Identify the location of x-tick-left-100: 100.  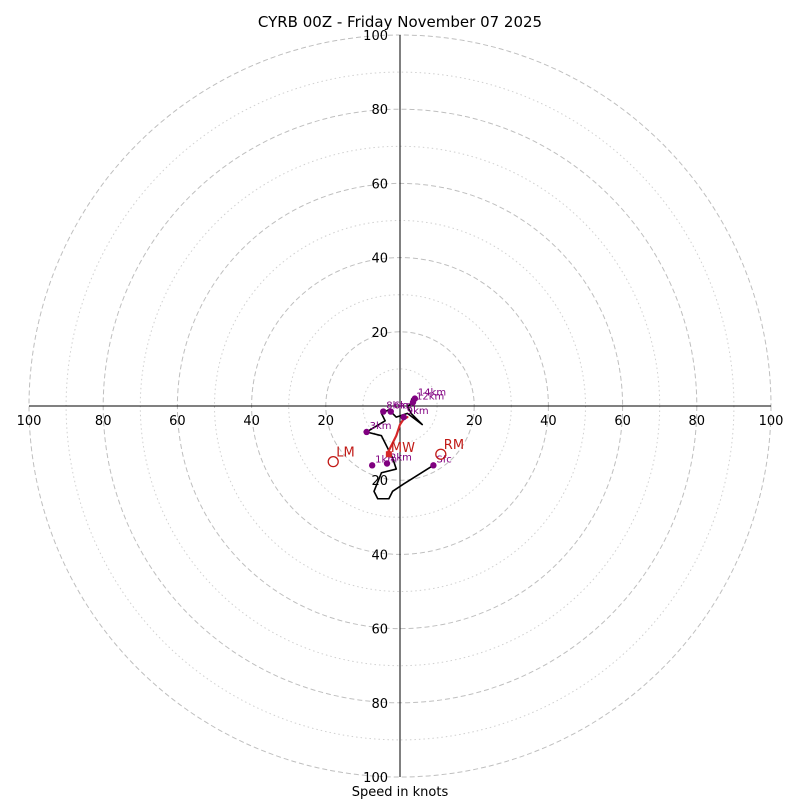
(29, 421).